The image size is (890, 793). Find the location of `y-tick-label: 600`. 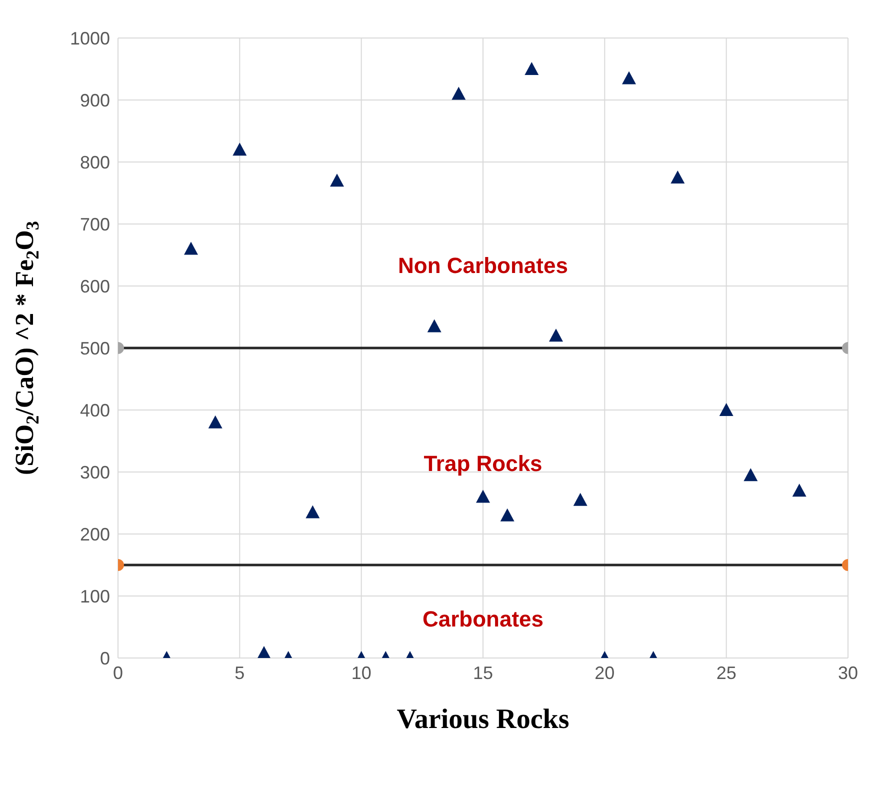

y-tick-label: 600 is located at coordinates (95, 286).